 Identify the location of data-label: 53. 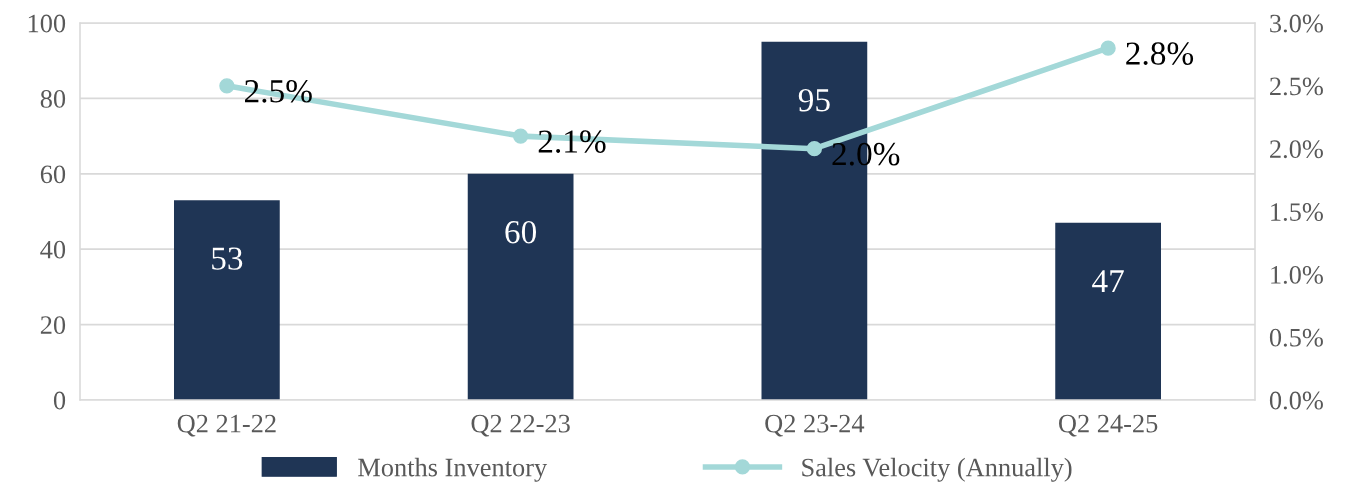
(227, 258).